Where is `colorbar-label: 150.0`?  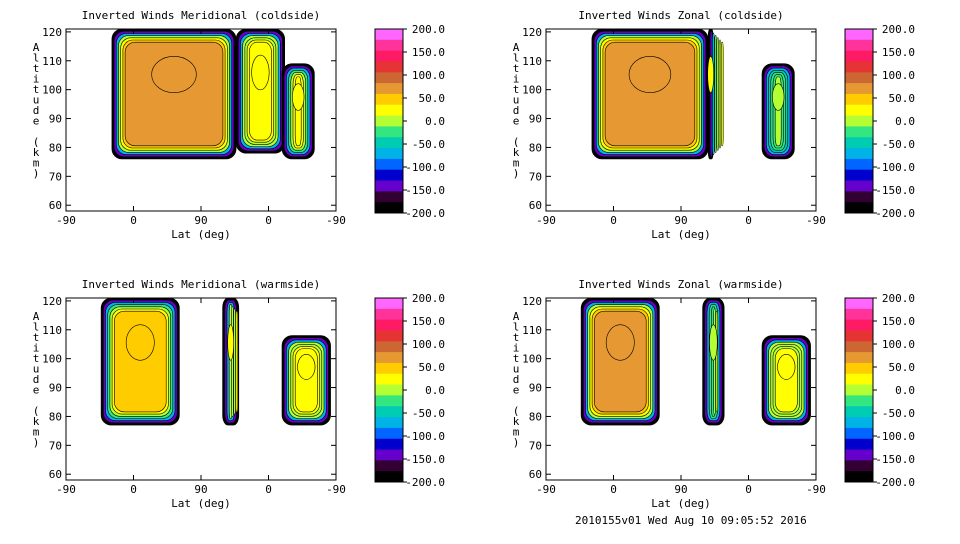
colorbar-label: 150.0 is located at coordinates (898, 52).